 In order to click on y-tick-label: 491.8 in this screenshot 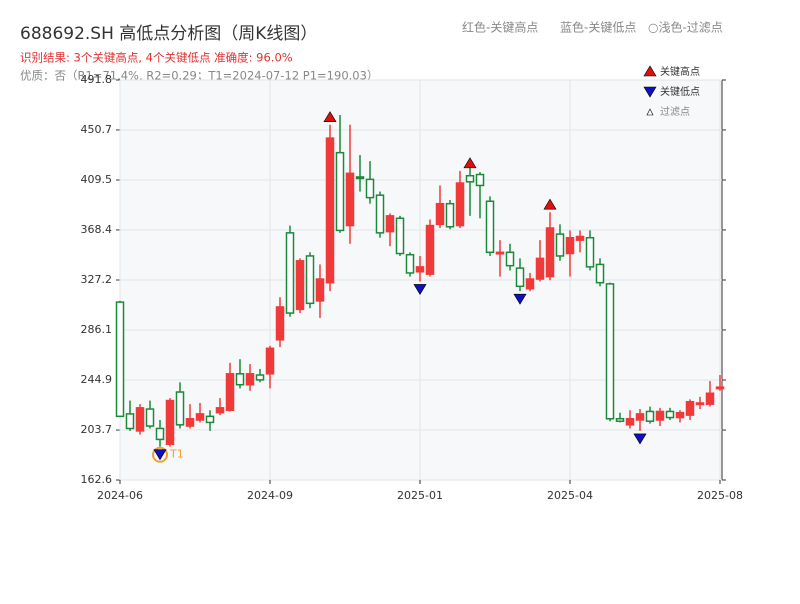, I will do `click(97, 79)`.